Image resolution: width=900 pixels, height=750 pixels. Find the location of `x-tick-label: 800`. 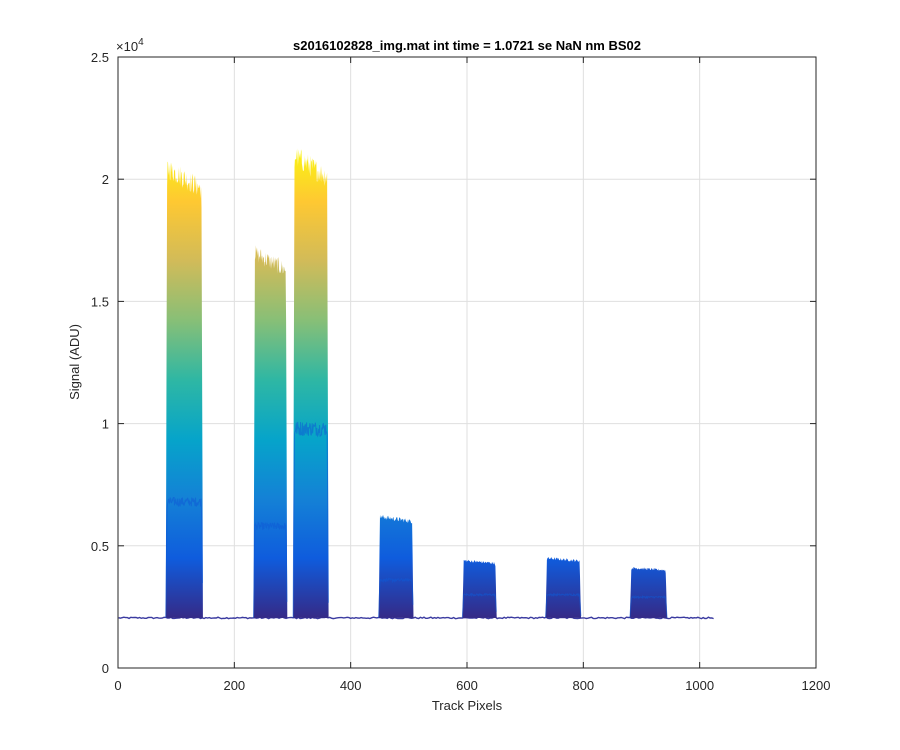

x-tick-label: 800 is located at coordinates (583, 685).